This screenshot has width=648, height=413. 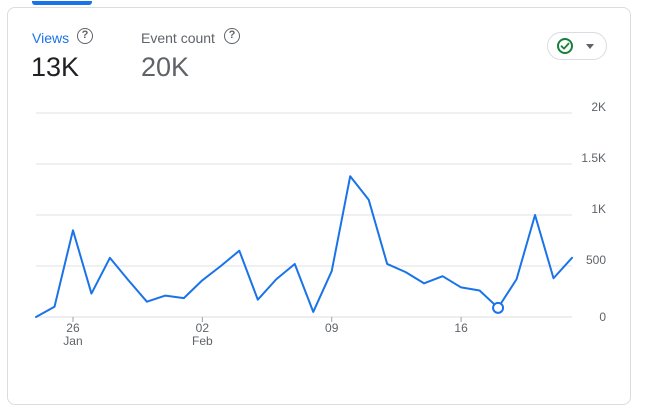 What do you see at coordinates (72, 341) in the screenshot?
I see `x-tick-sublabel: Jan` at bounding box center [72, 341].